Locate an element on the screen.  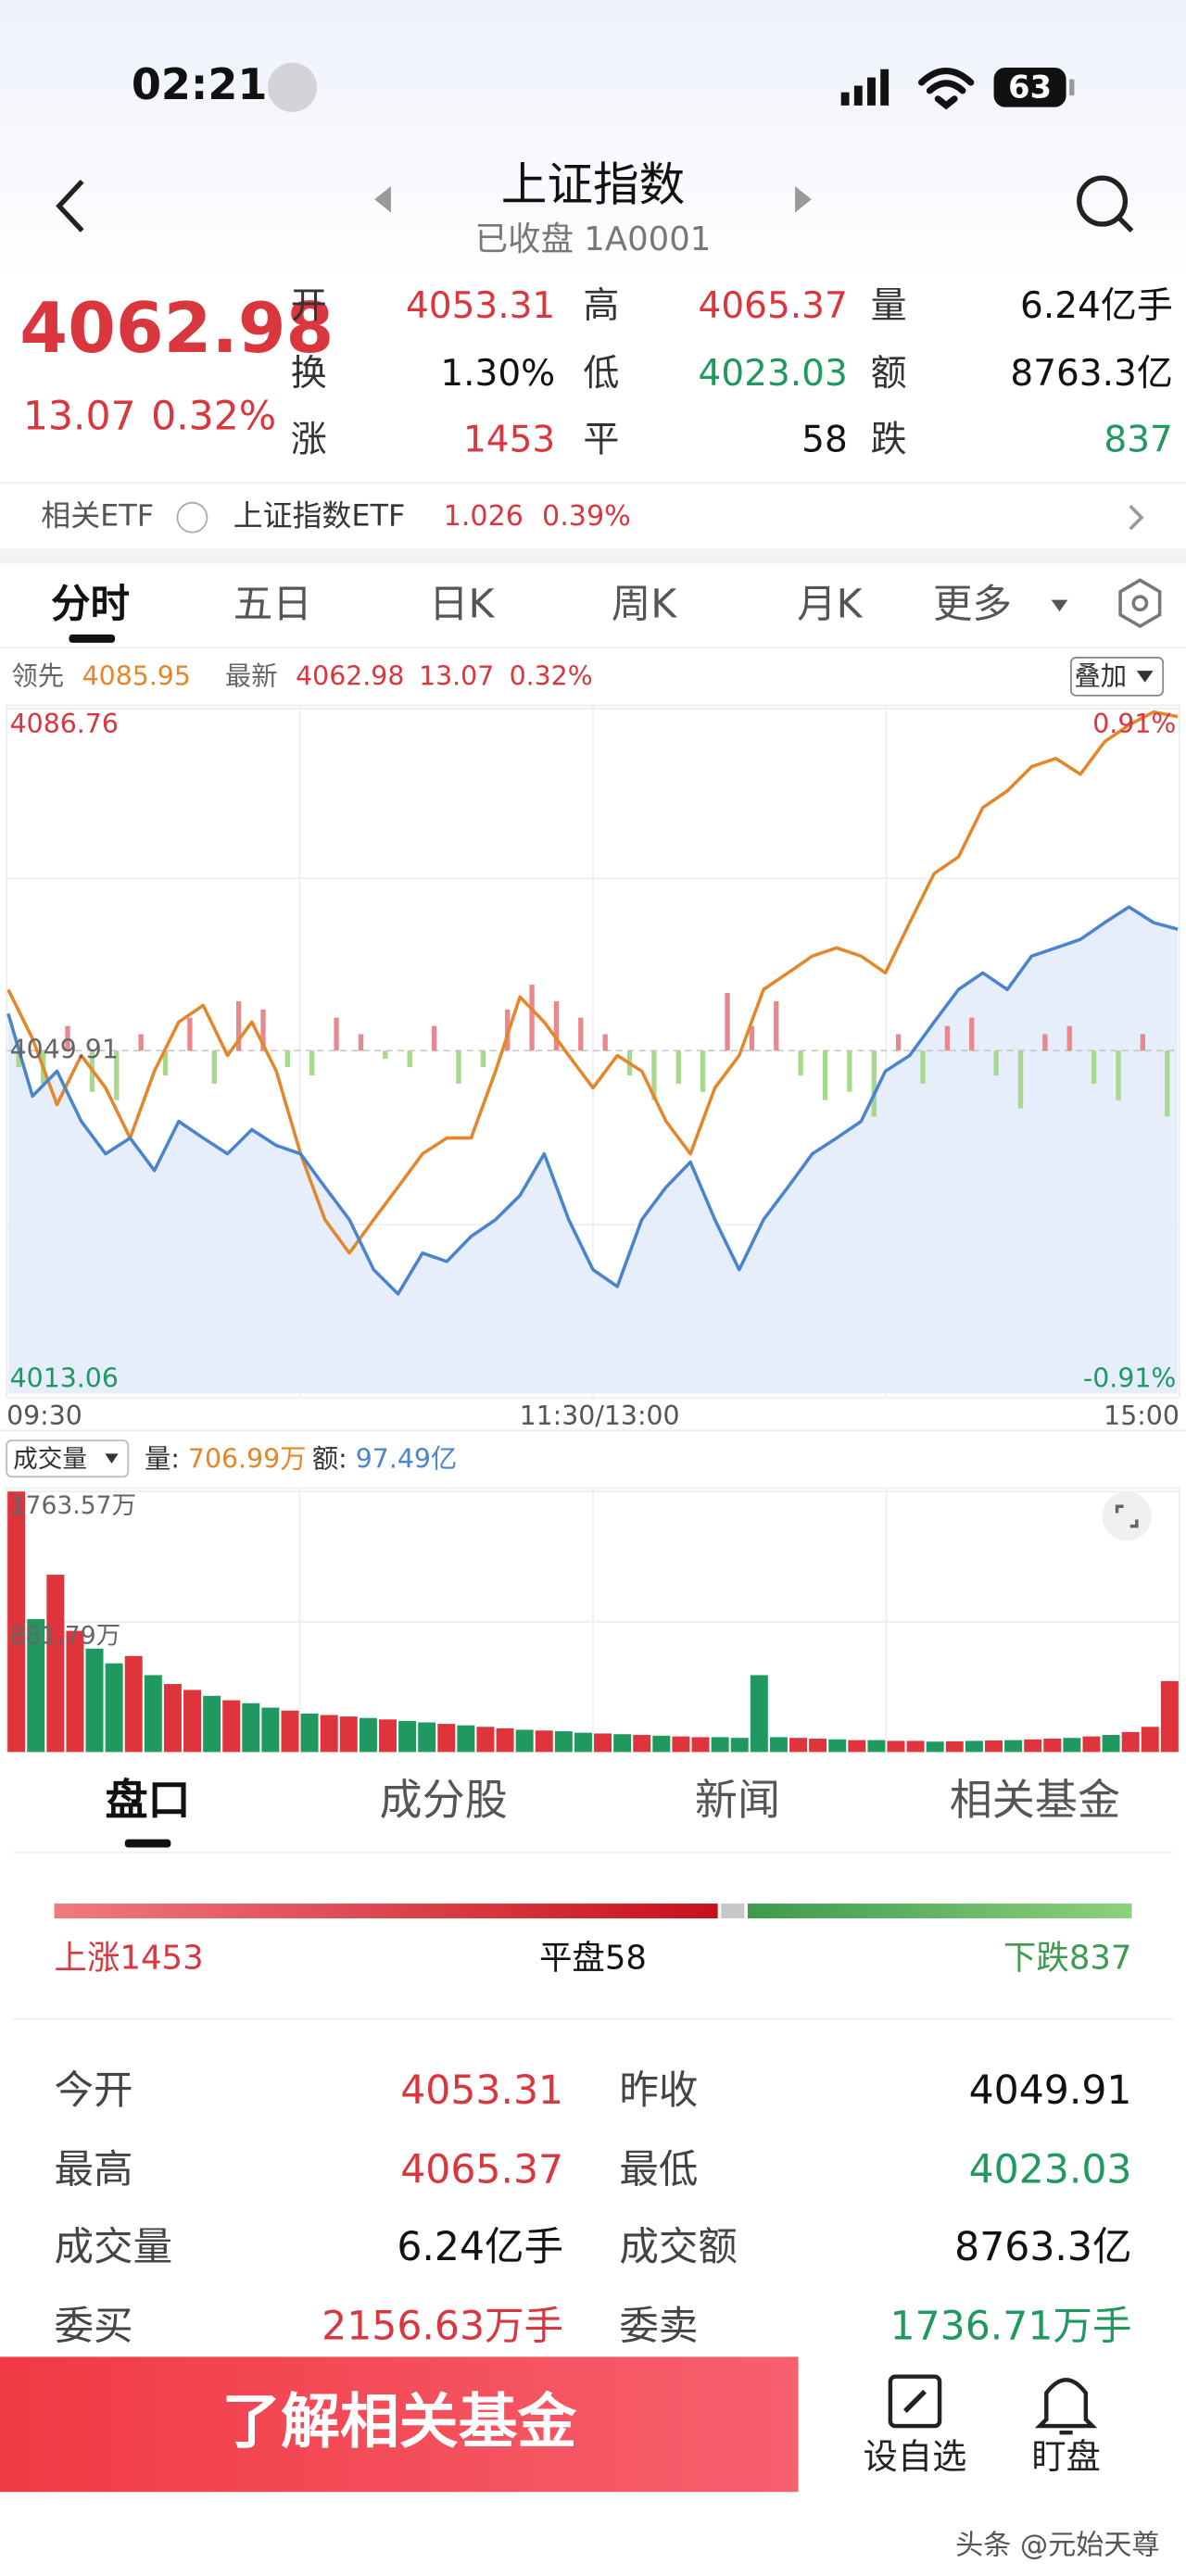
settings-button is located at coordinates (1140, 603).